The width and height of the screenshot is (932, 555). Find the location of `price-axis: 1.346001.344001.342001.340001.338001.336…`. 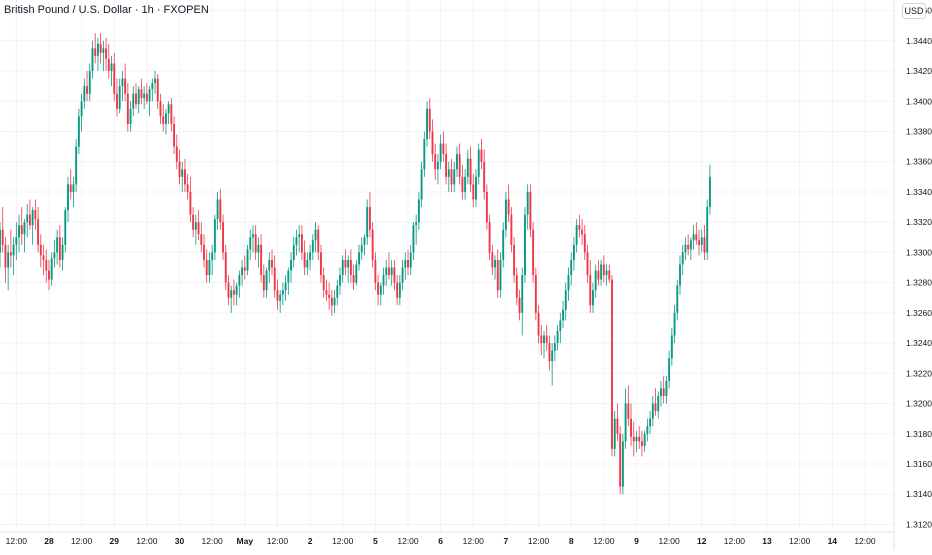

price-axis: 1.346001.344001.342001.340001.338001.336… is located at coordinates (919, 268).